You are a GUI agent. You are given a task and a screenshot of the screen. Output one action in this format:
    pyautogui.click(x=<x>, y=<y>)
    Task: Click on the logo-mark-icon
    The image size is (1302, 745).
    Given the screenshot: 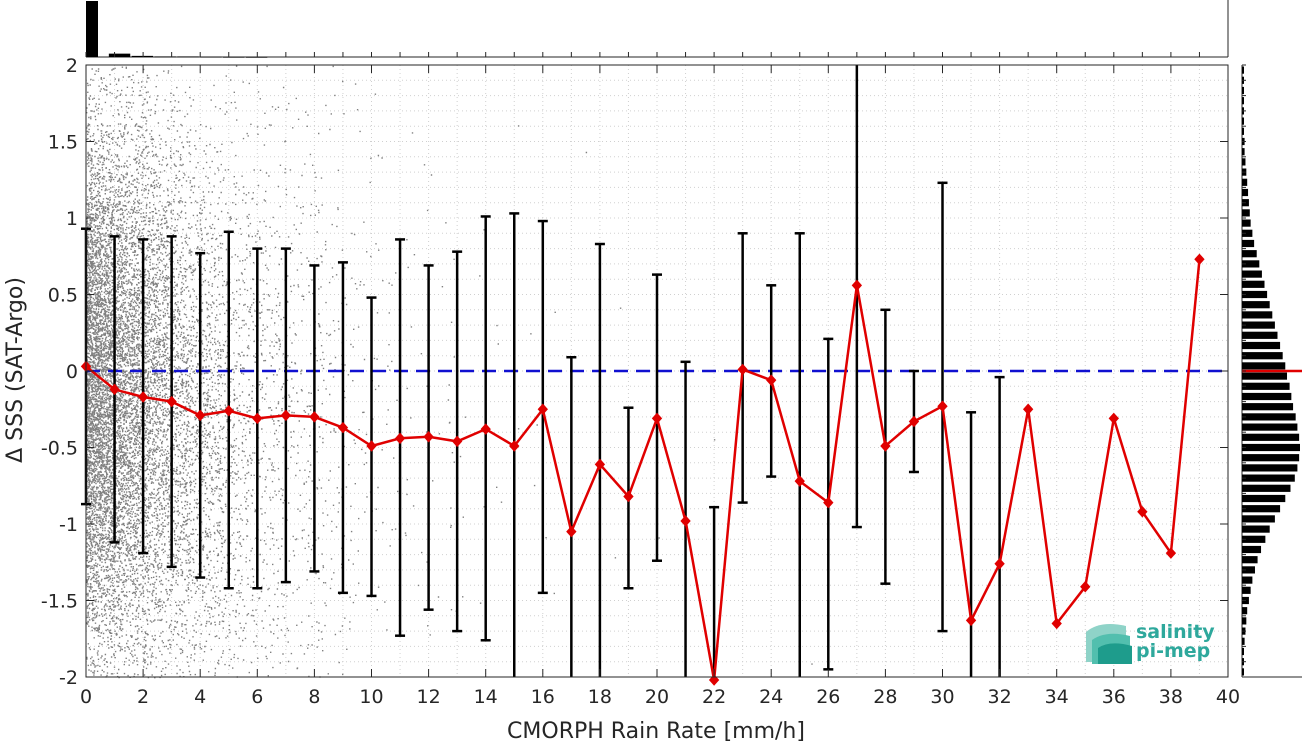 What is the action you would take?
    pyautogui.click(x=1109, y=644)
    